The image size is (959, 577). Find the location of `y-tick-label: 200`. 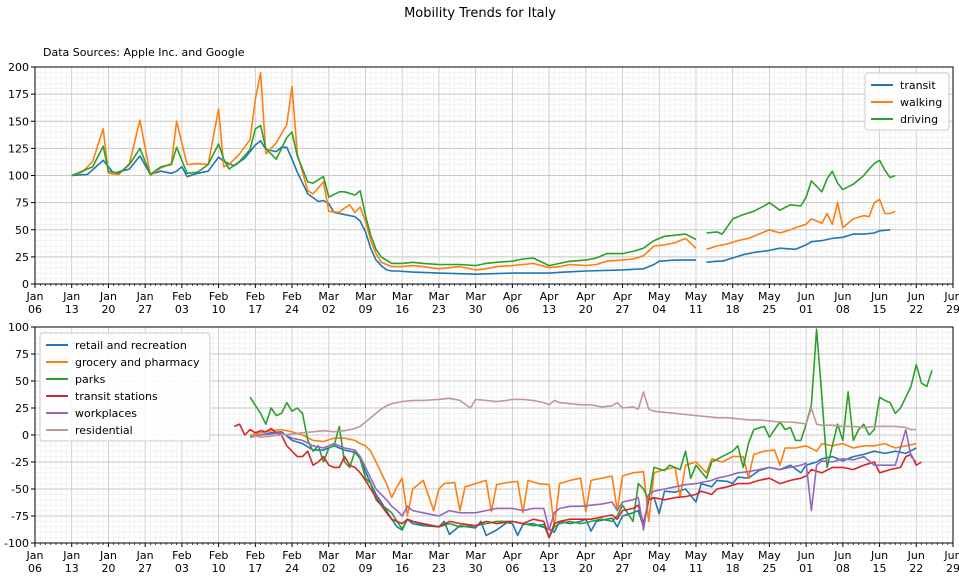

y-tick-label: 200 is located at coordinates (18, 67).